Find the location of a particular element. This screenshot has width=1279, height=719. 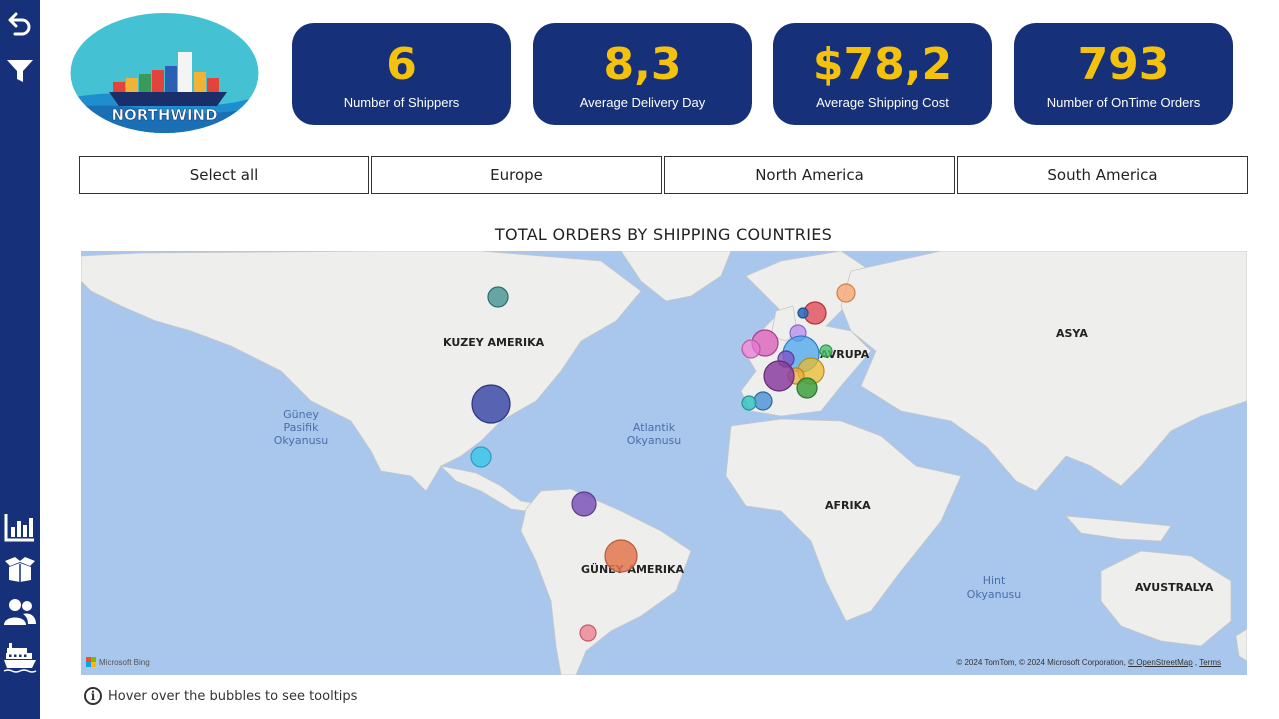

openstreetmap-link: © OpenStreetMap is located at coordinates (1160, 662).